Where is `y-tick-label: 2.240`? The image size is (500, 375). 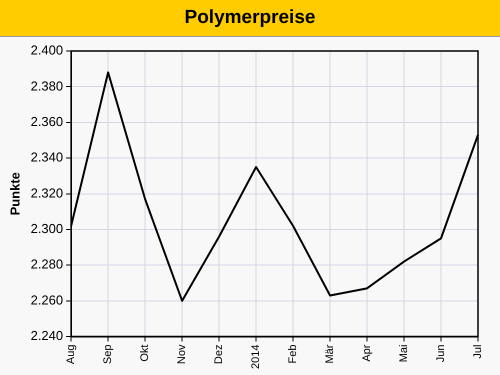 y-tick-label: 2.240 is located at coordinates (47, 336).